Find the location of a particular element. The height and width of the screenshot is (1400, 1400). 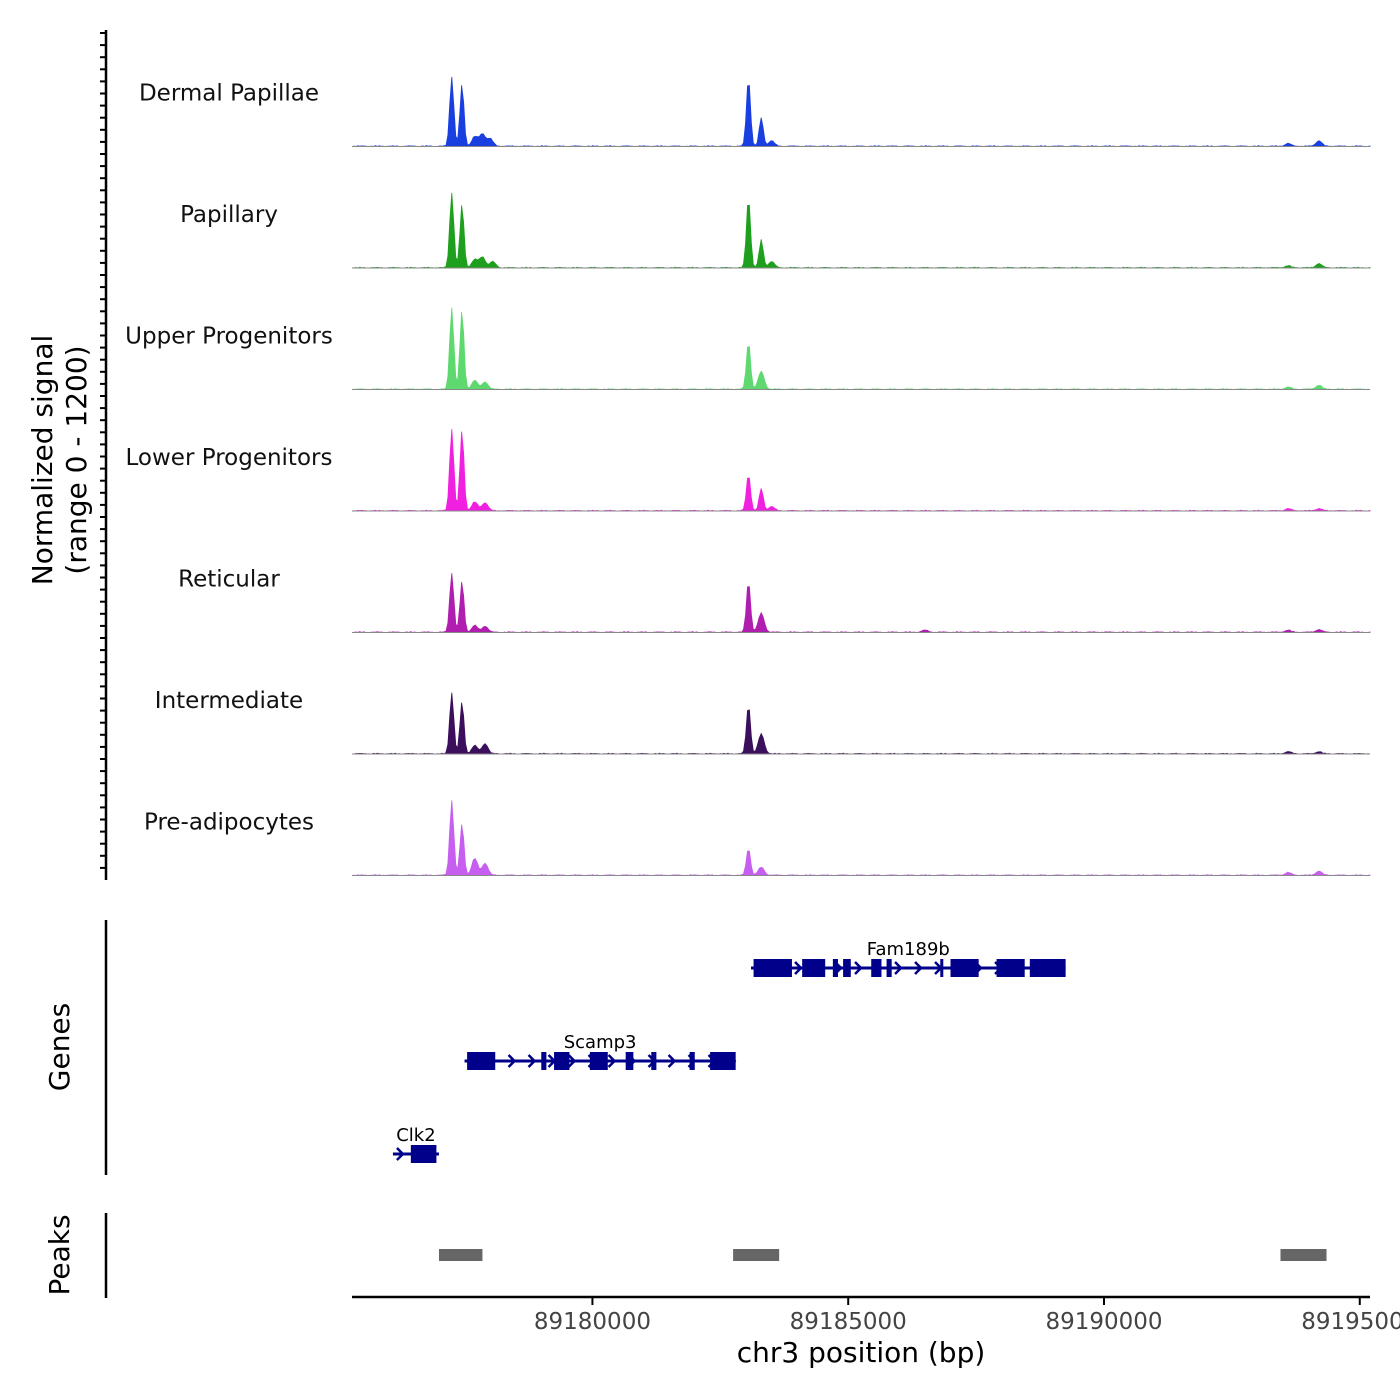

x-tick-label: 89185000 is located at coordinates (848, 1322).